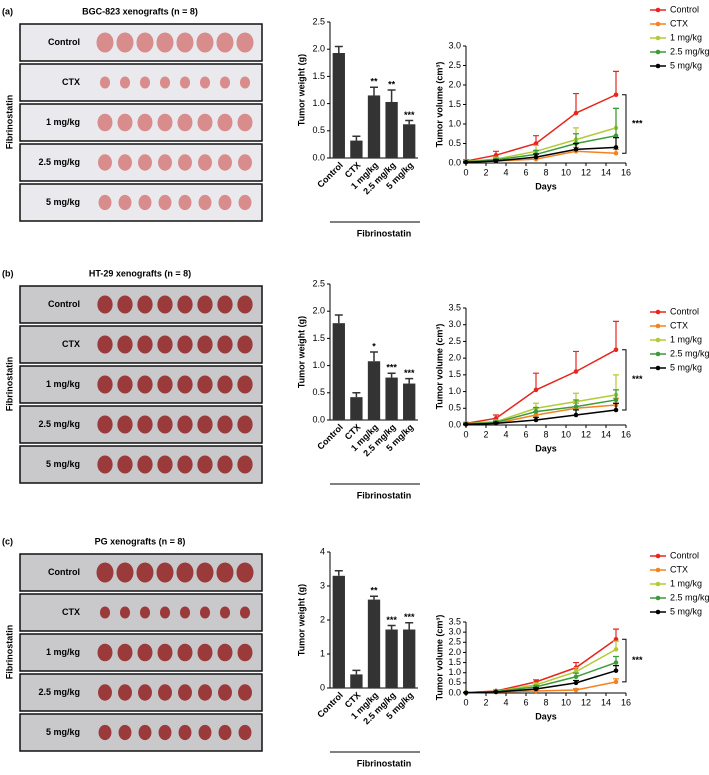 The image size is (709, 775). I want to click on x-tick-label: 14, so click(606, 434).